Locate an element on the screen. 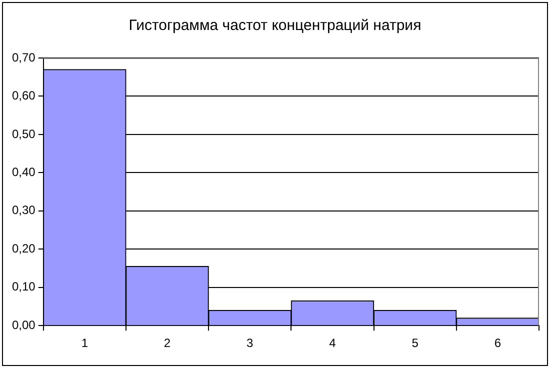 The width and height of the screenshot is (552, 370). chart-title: Гистограмма частот концентраций натрия is located at coordinates (275, 25).